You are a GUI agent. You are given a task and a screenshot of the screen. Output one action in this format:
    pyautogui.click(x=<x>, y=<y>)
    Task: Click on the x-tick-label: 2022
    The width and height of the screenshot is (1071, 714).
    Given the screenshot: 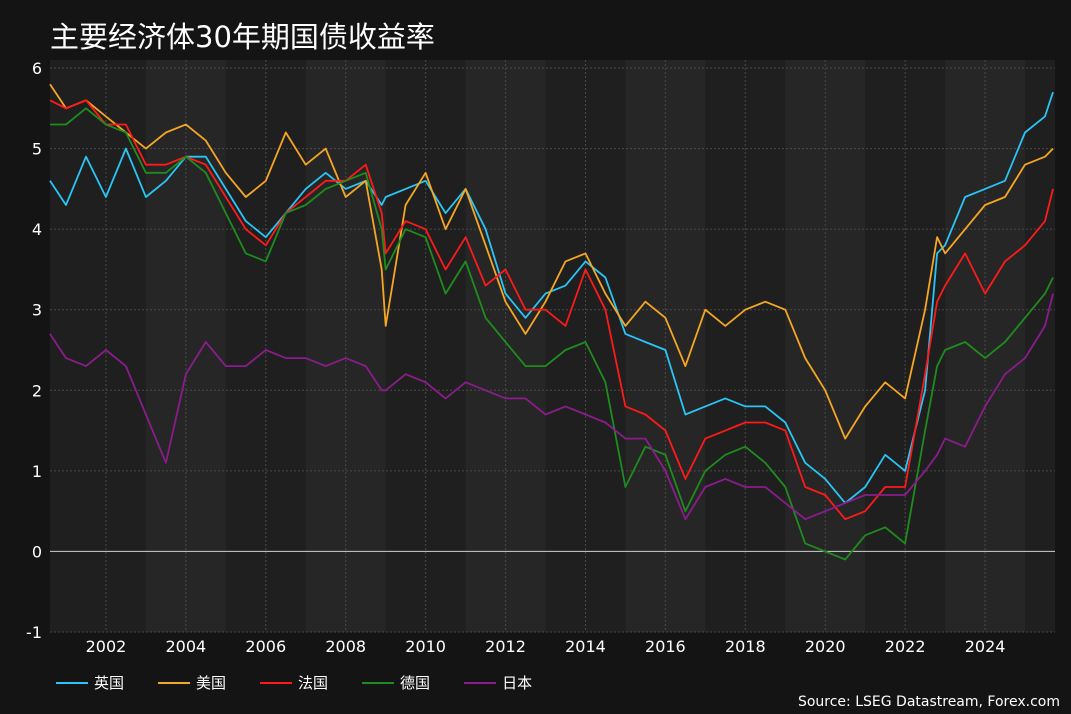 What is the action you would take?
    pyautogui.click(x=905, y=646)
    